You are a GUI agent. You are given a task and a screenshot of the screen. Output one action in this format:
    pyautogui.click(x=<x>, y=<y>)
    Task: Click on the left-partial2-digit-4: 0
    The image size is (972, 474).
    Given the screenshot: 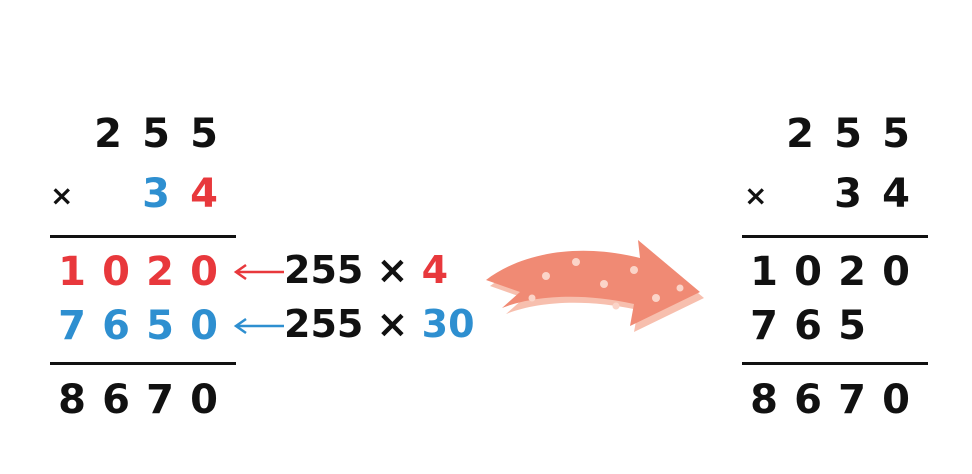 What is the action you would take?
    pyautogui.click(x=204, y=326)
    